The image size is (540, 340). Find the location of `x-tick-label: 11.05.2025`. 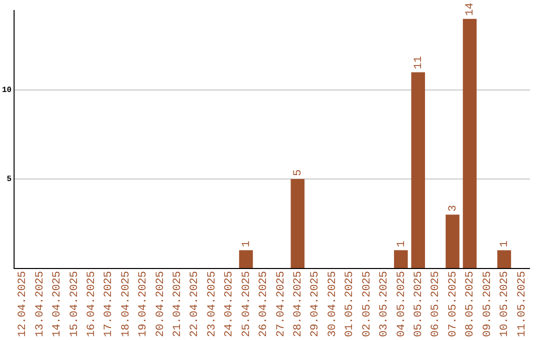

x-tick-label: 11.05.2025 is located at coordinates (522, 304).